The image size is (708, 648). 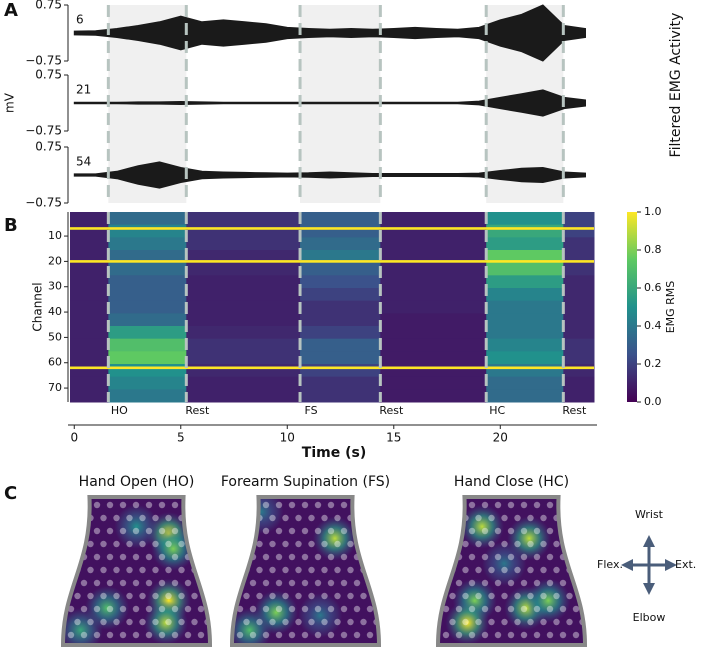 I want to click on map-outline, so click(x=305, y=571).